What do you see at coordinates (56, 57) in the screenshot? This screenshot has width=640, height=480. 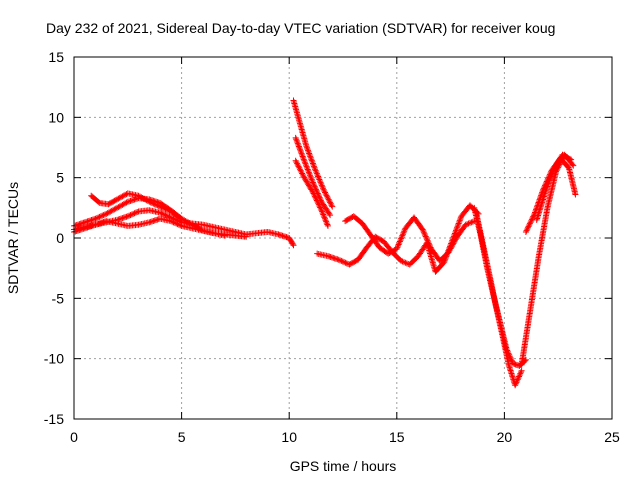 I see `y-tick-label: 15` at bounding box center [56, 57].